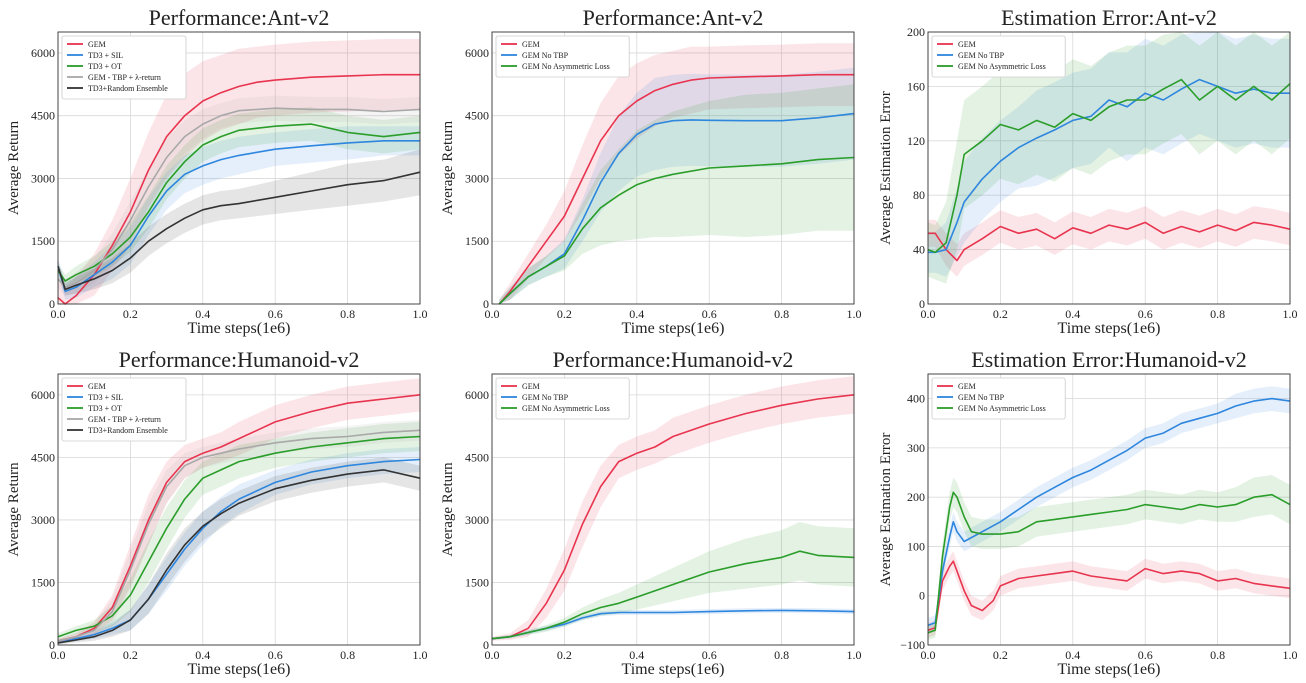  I want to click on chart-title: Performance:Ant-v2, so click(673, 17).